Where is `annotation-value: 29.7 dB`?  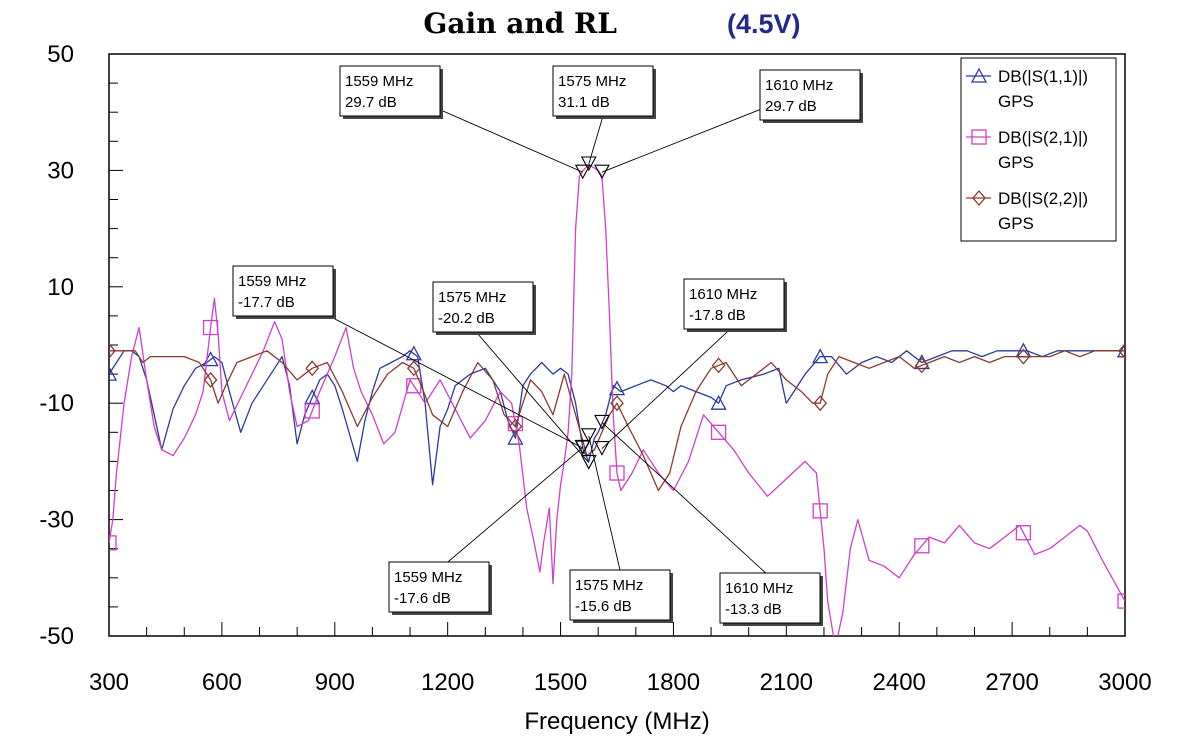
annotation-value: 29.7 dB is located at coordinates (371, 102).